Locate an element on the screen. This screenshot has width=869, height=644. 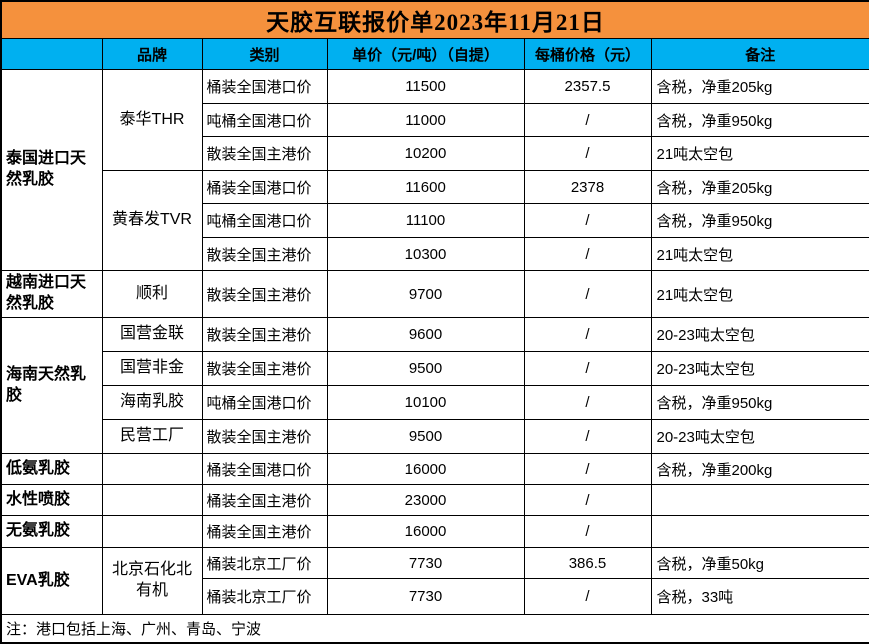
note-cell: 含税，净重50kg is located at coordinates (759, 563).